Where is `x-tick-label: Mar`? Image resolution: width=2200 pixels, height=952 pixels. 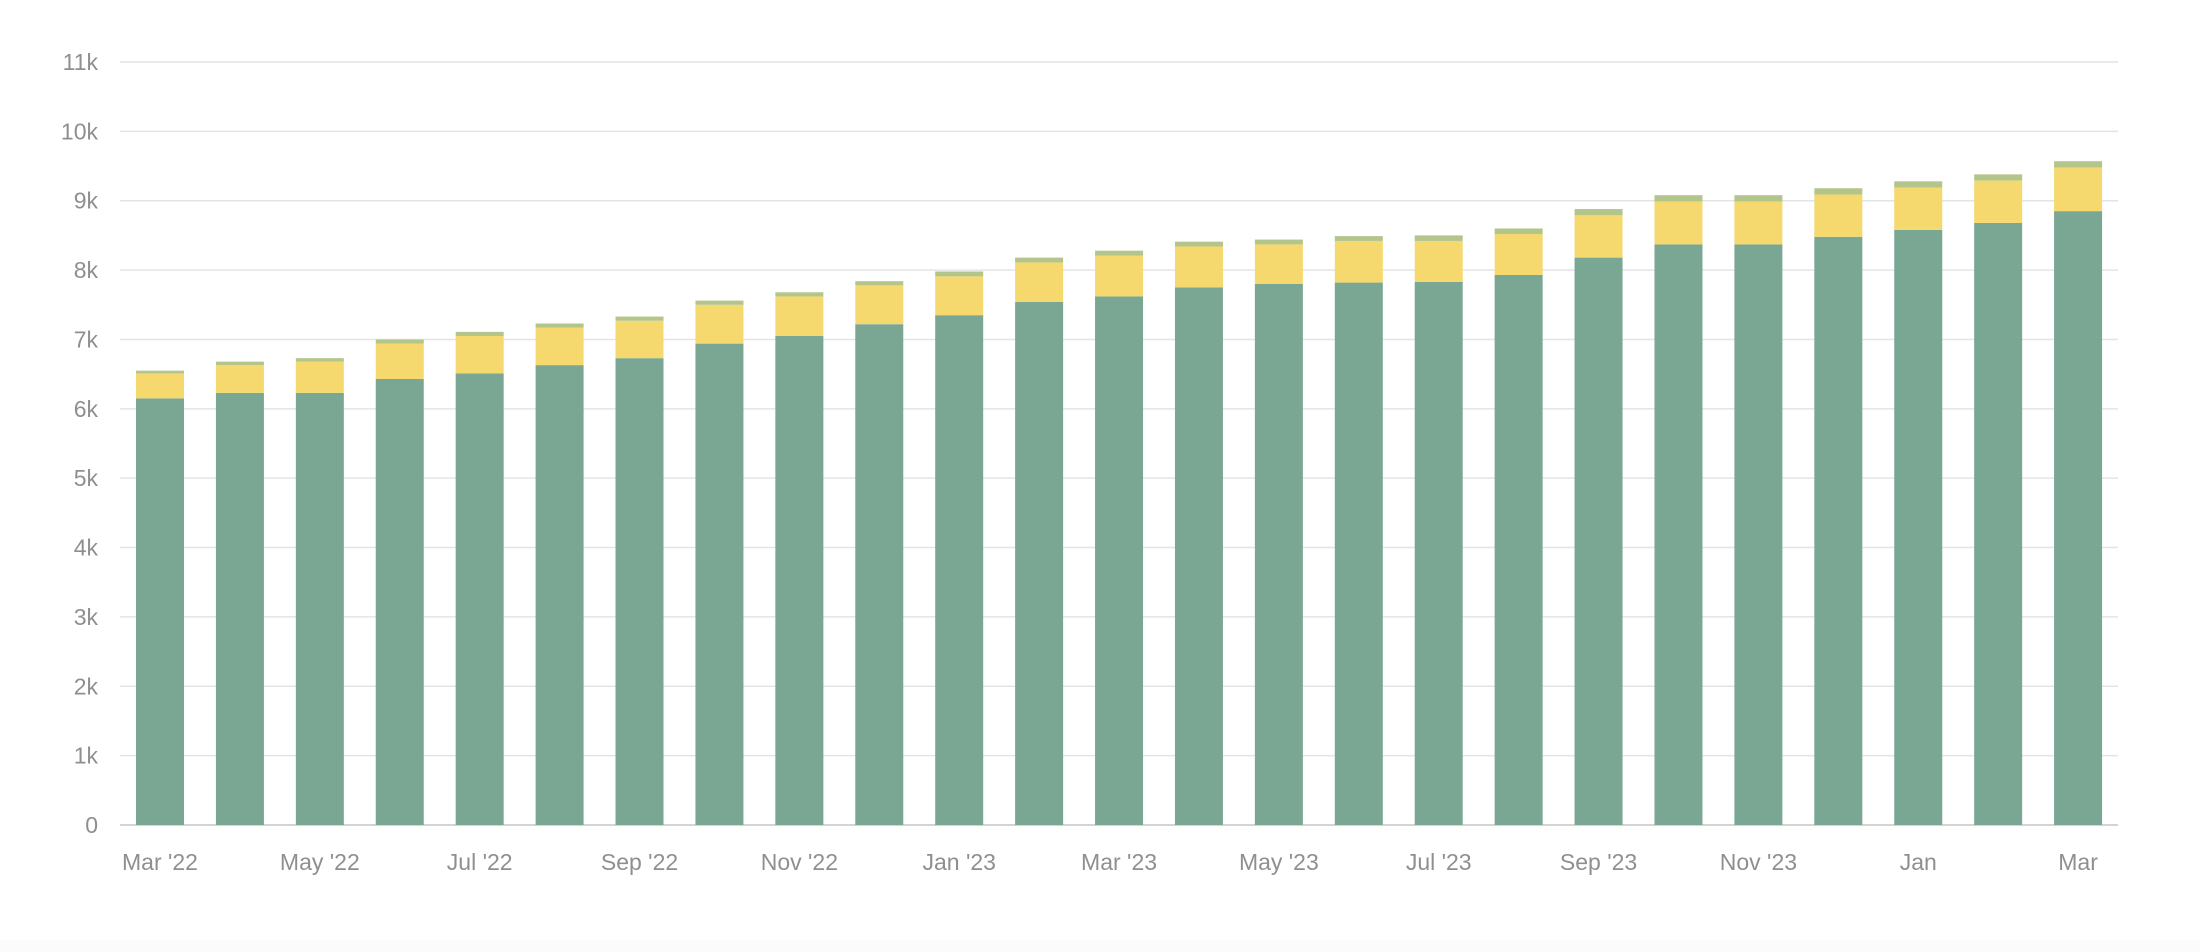
x-tick-label: Mar is located at coordinates (2078, 862).